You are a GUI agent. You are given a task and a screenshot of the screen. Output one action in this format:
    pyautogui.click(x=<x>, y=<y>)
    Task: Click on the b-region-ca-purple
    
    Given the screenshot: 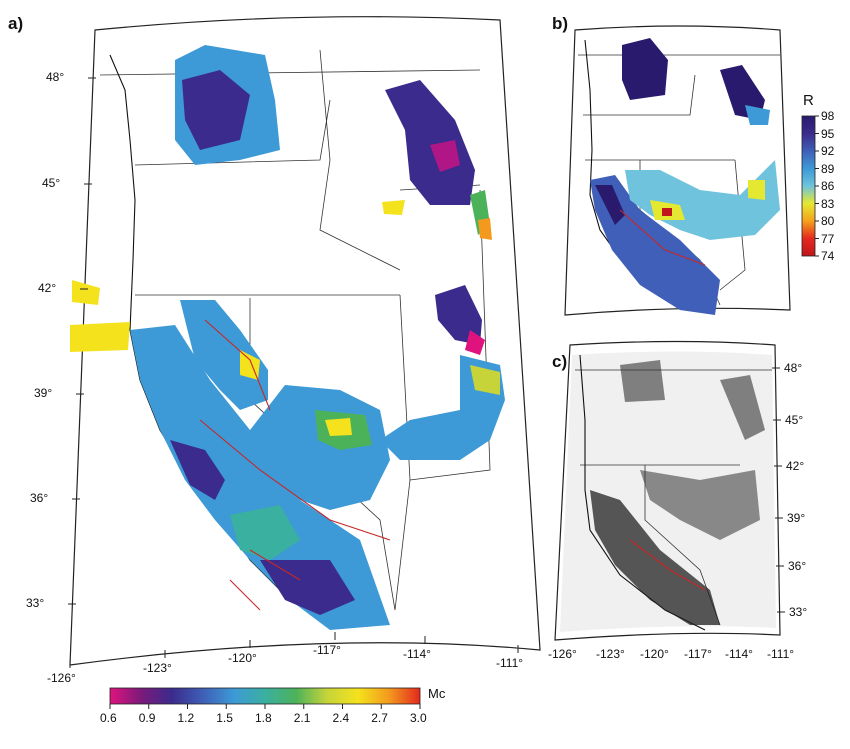 What is the action you would take?
    pyautogui.click(x=610, y=205)
    